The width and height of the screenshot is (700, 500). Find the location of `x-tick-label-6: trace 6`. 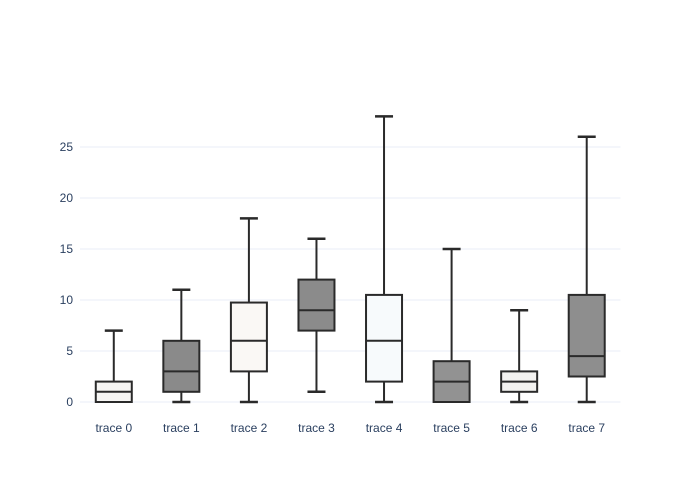

x-tick-label-6: trace 6 is located at coordinates (519, 428).